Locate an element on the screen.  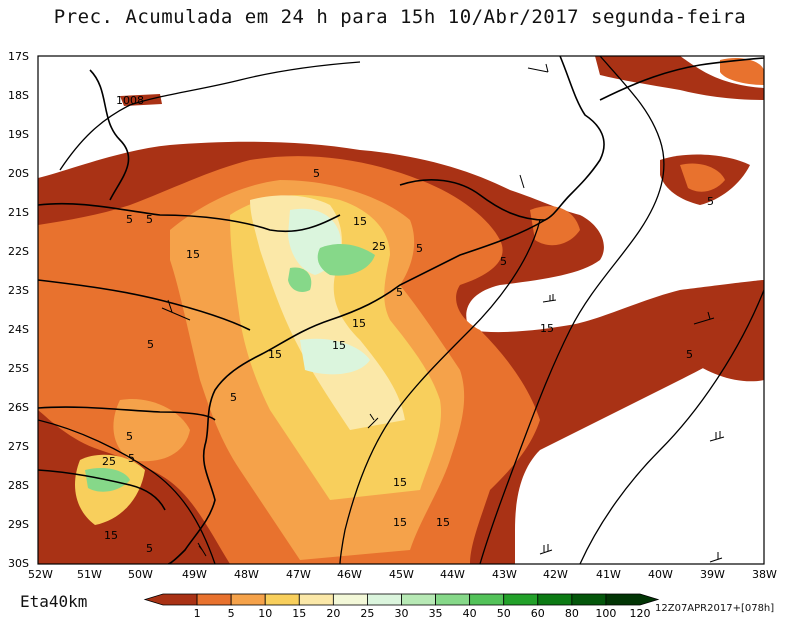
lat-label: 22S is located at coordinates (18, 251).